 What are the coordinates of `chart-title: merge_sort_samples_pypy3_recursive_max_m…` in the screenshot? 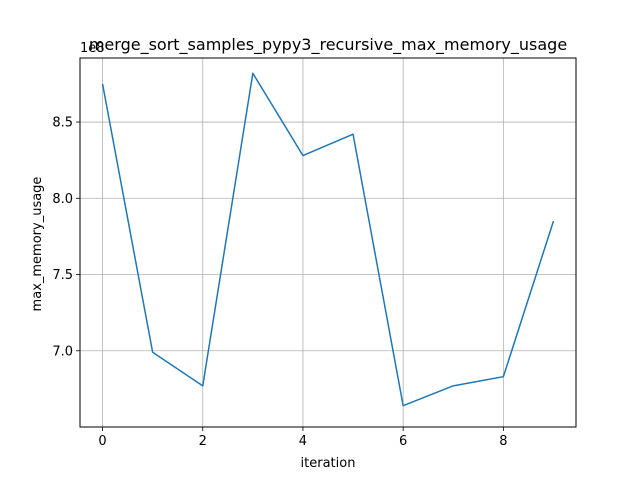 It's located at (328, 45).